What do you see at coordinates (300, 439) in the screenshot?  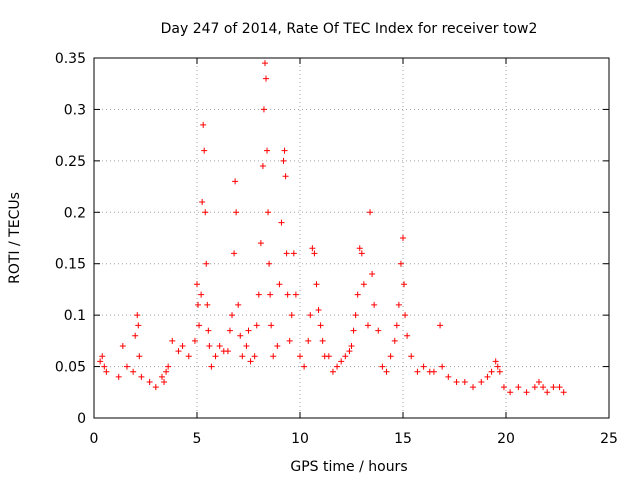 I see `x-tick-label: 10` at bounding box center [300, 439].